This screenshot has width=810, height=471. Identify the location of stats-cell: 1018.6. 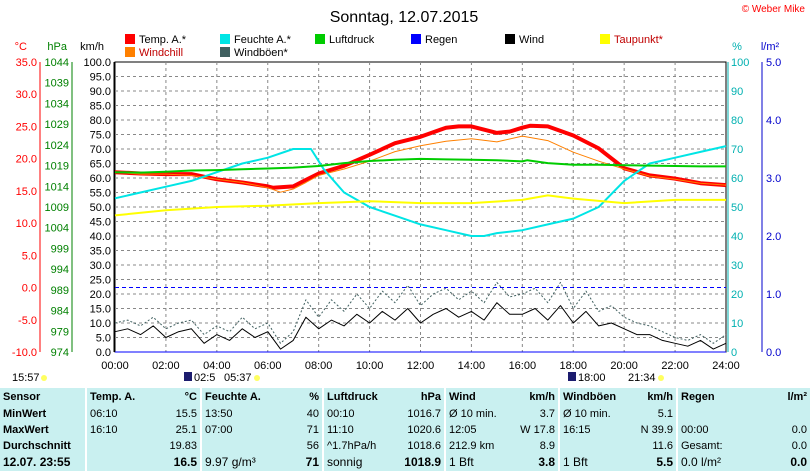
(424, 446).